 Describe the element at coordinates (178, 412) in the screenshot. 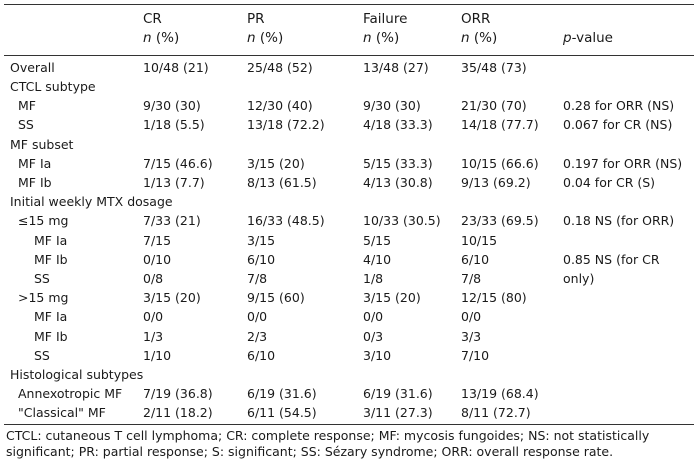

I see `cell-cr: 2/11 (18.2)` at that location.